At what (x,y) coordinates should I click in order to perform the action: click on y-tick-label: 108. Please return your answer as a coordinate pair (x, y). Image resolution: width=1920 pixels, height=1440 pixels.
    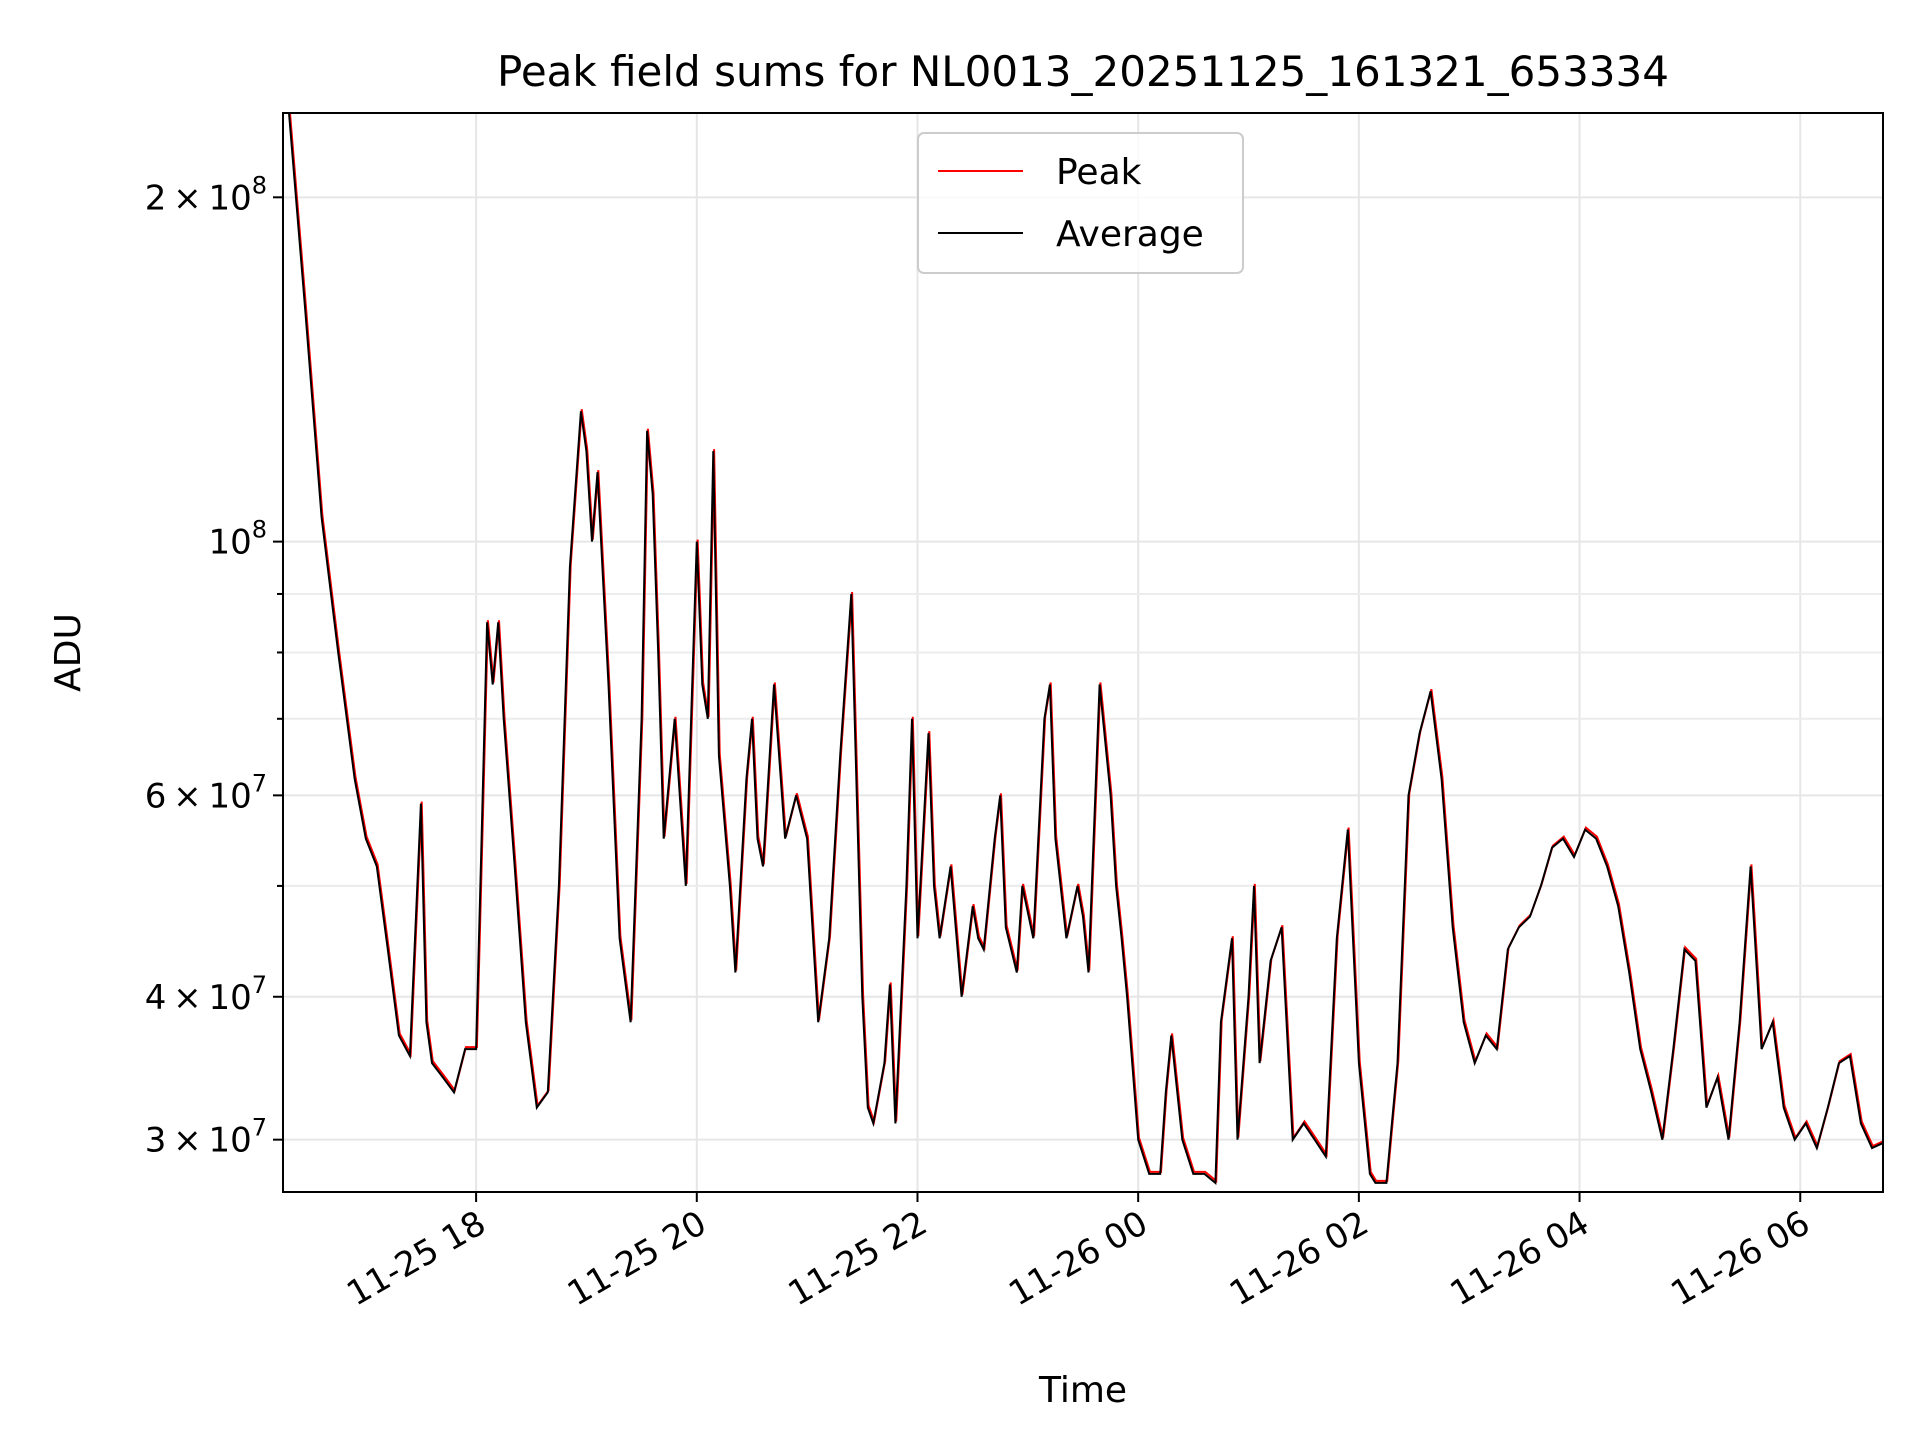
    Looking at the image, I should click on (237, 539).